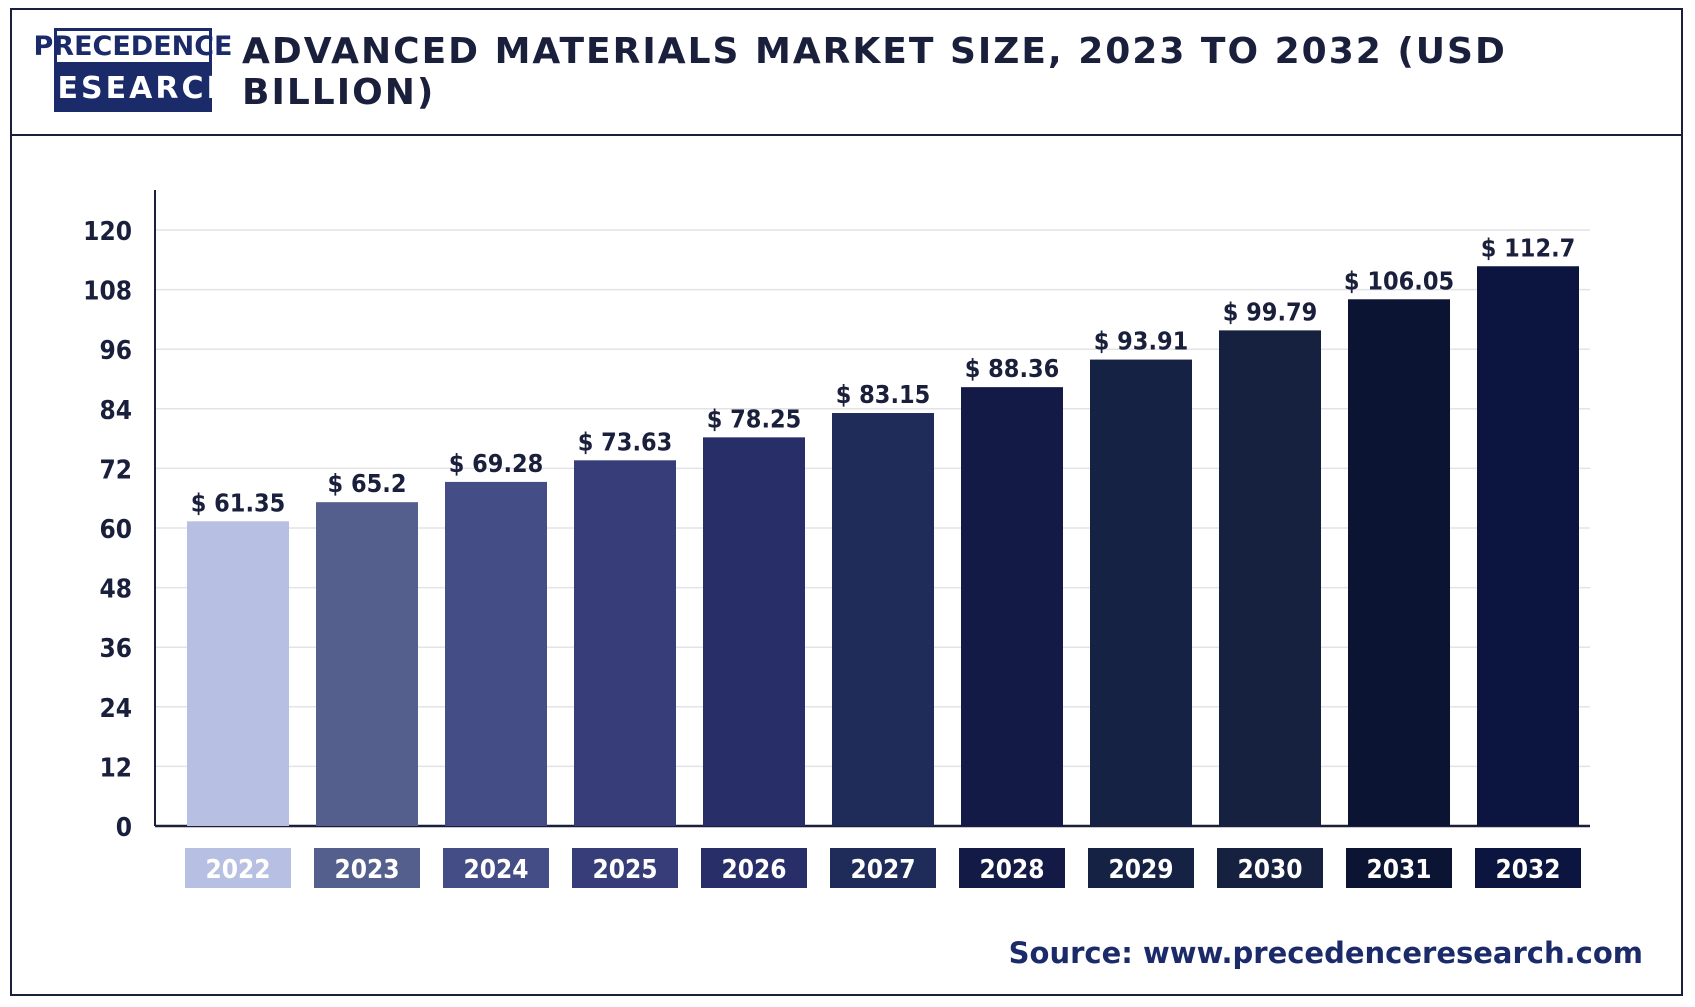 Image resolution: width=1695 pixels, height=1007 pixels. Describe the element at coordinates (1528, 247) in the screenshot. I see `data-label: $ 112.7` at that location.